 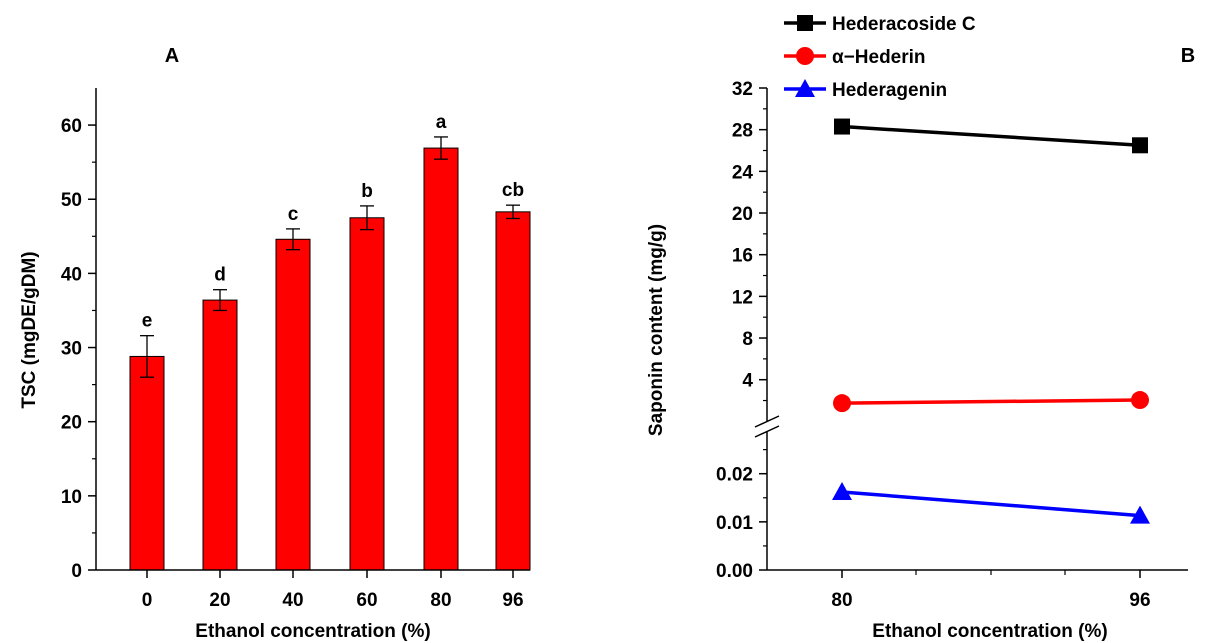 I want to click on y-tick-label-8: 8, so click(x=747, y=339).